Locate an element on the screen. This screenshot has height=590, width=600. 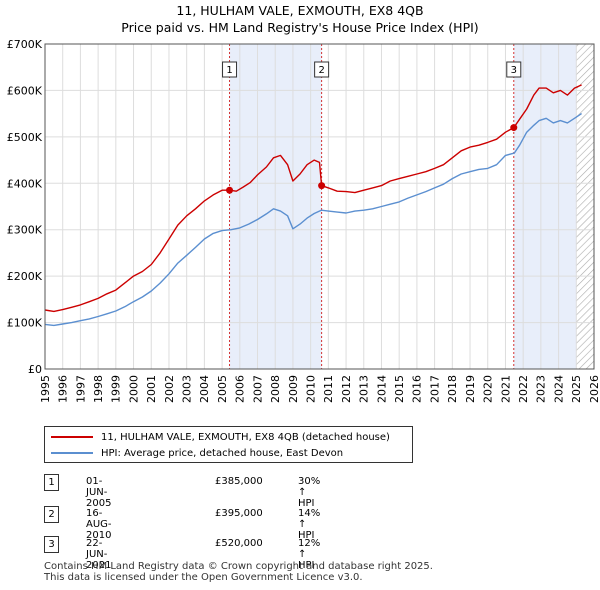
shaded-period is located at coordinates (545, 206).